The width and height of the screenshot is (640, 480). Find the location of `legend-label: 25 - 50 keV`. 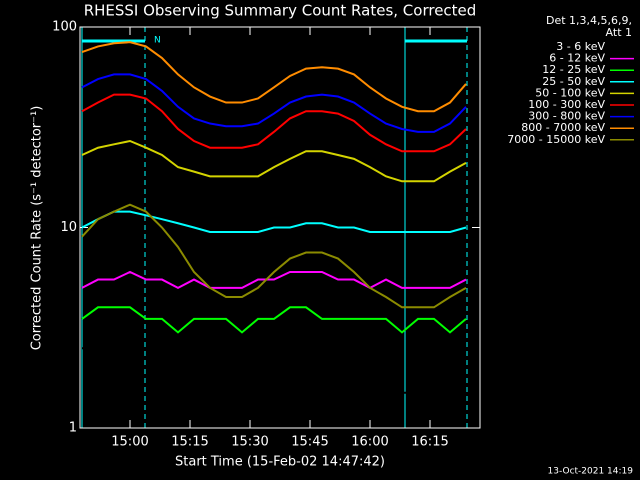

legend-label: 25 - 50 keV is located at coordinates (573, 81).